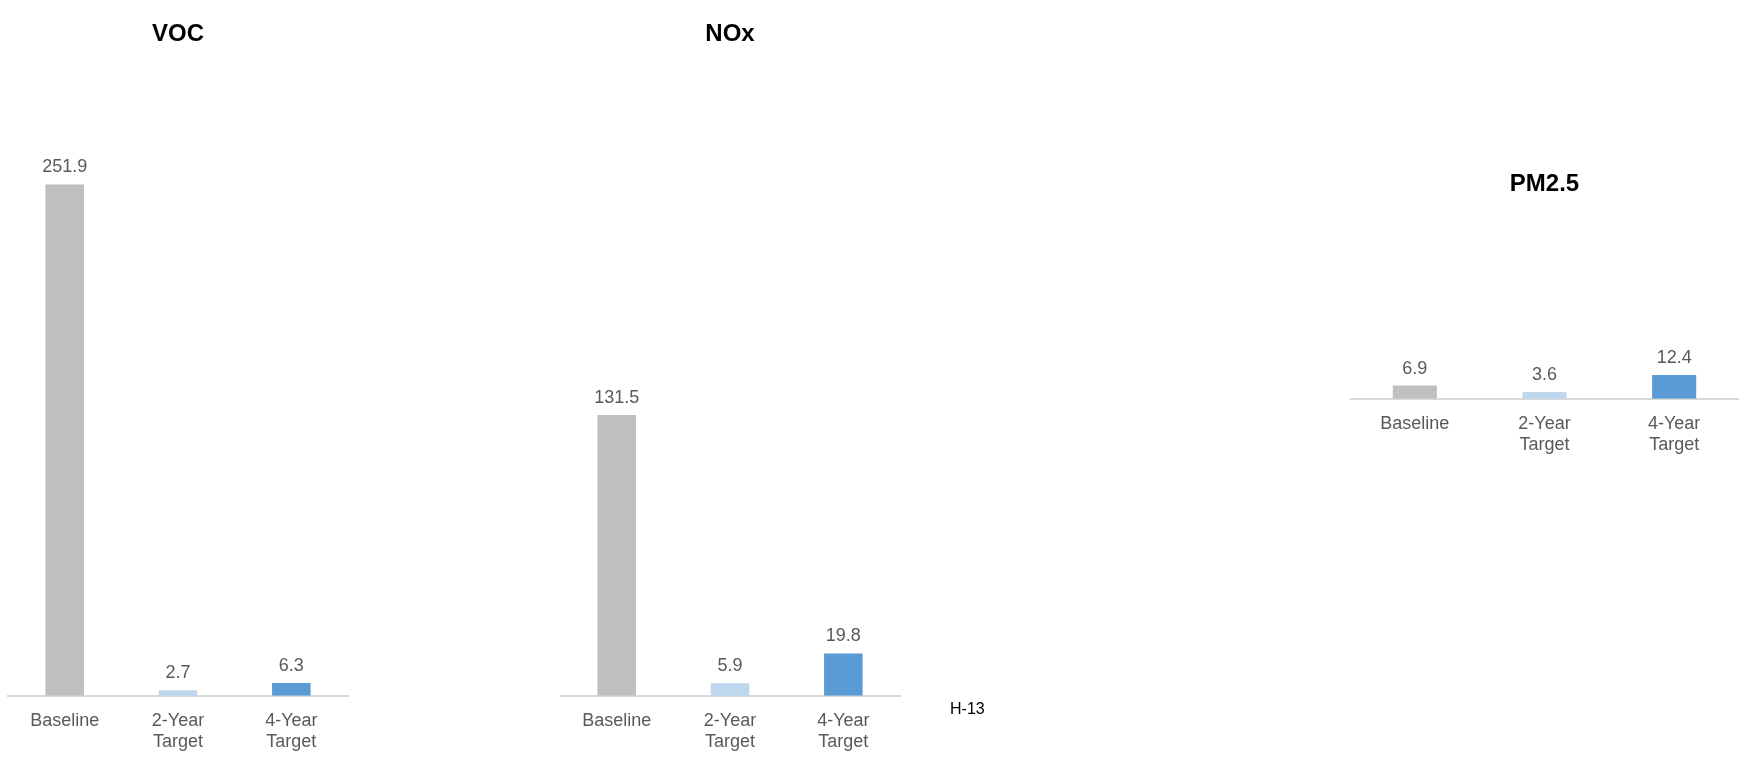 The image size is (1739, 767). I want to click on chart-title: VOC, so click(178, 33).